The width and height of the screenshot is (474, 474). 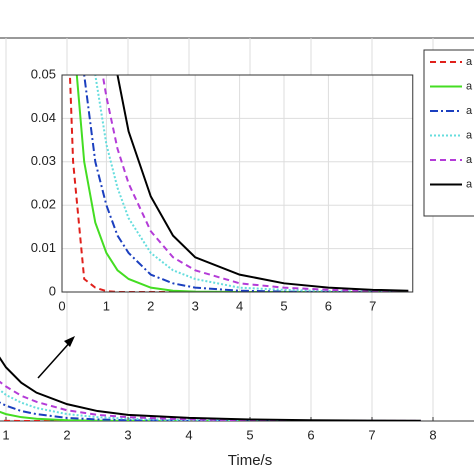 I want to click on arrow, so click(x=55, y=359).